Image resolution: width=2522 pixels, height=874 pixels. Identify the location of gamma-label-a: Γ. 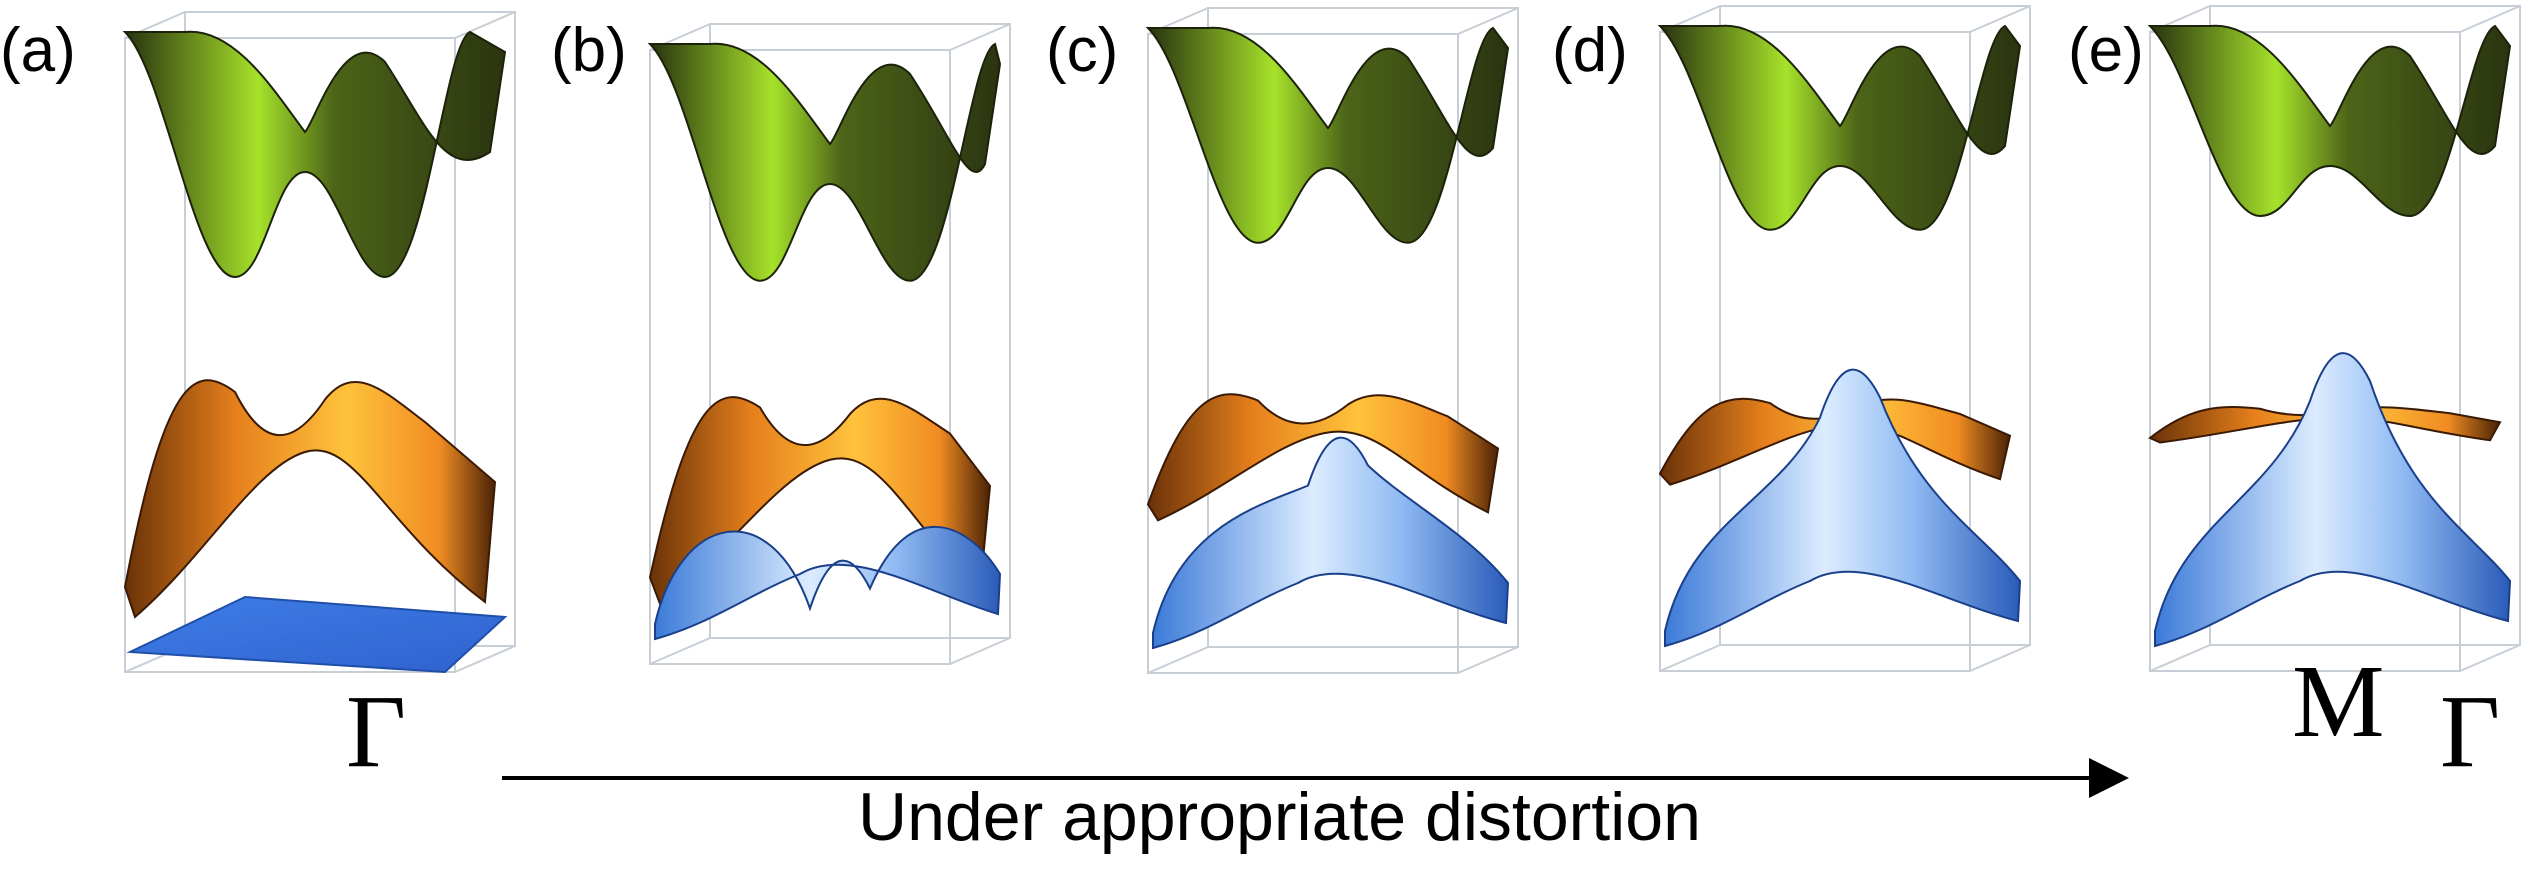
(376, 731).